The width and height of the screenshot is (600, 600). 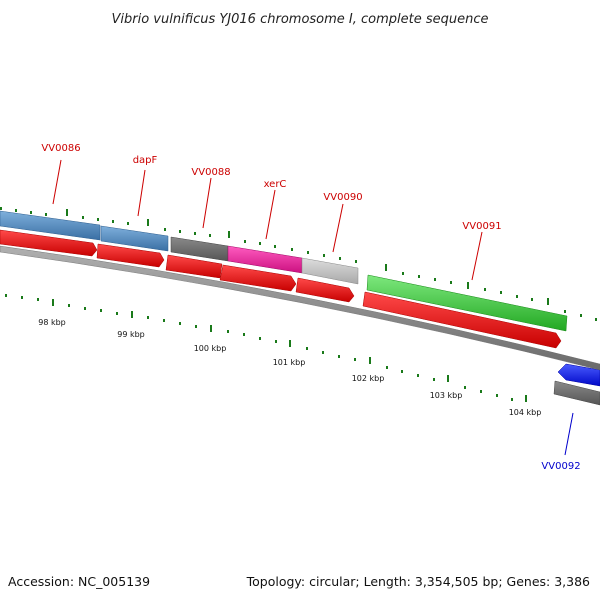 What do you see at coordinates (330, 271) in the screenshot?
I see `gene-vv0090` at bounding box center [330, 271].